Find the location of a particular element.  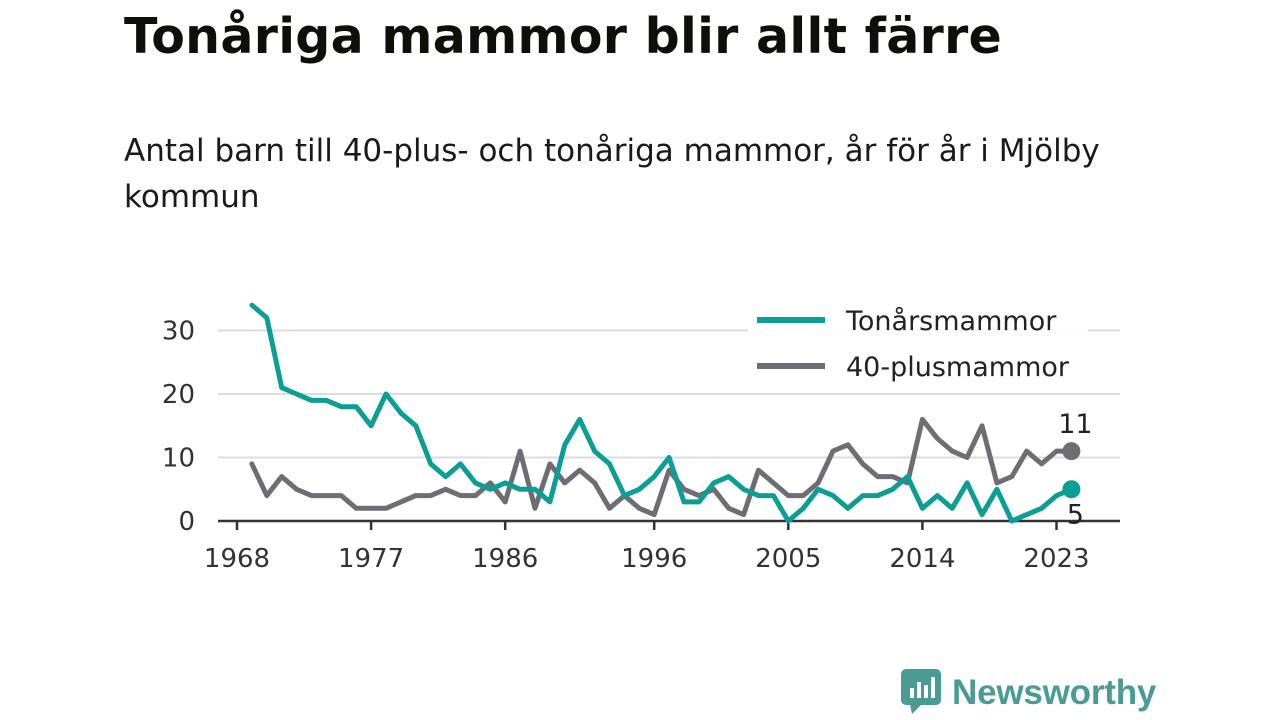

x-tick-label: 1977 is located at coordinates (371, 559).